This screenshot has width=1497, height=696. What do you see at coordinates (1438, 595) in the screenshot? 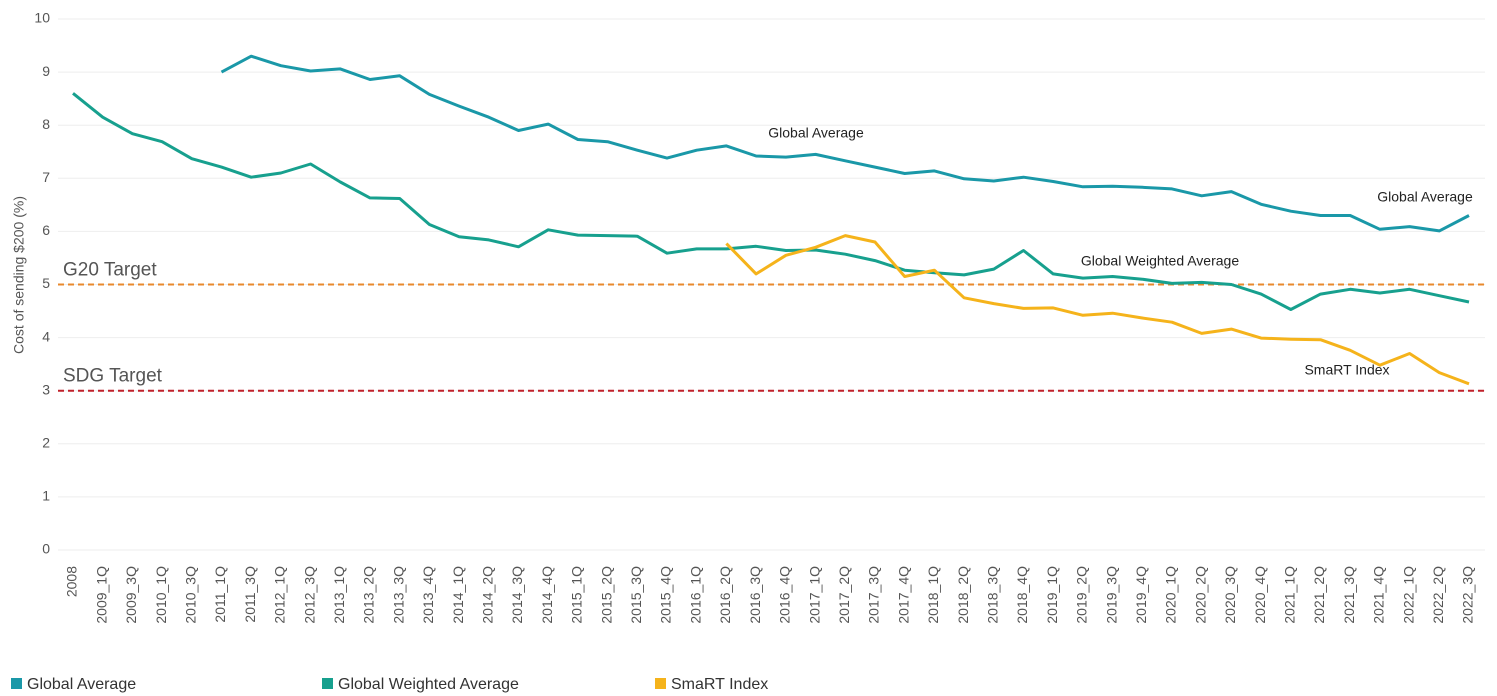
I see `x-tick-label: 2022_2Q` at bounding box center [1438, 595].